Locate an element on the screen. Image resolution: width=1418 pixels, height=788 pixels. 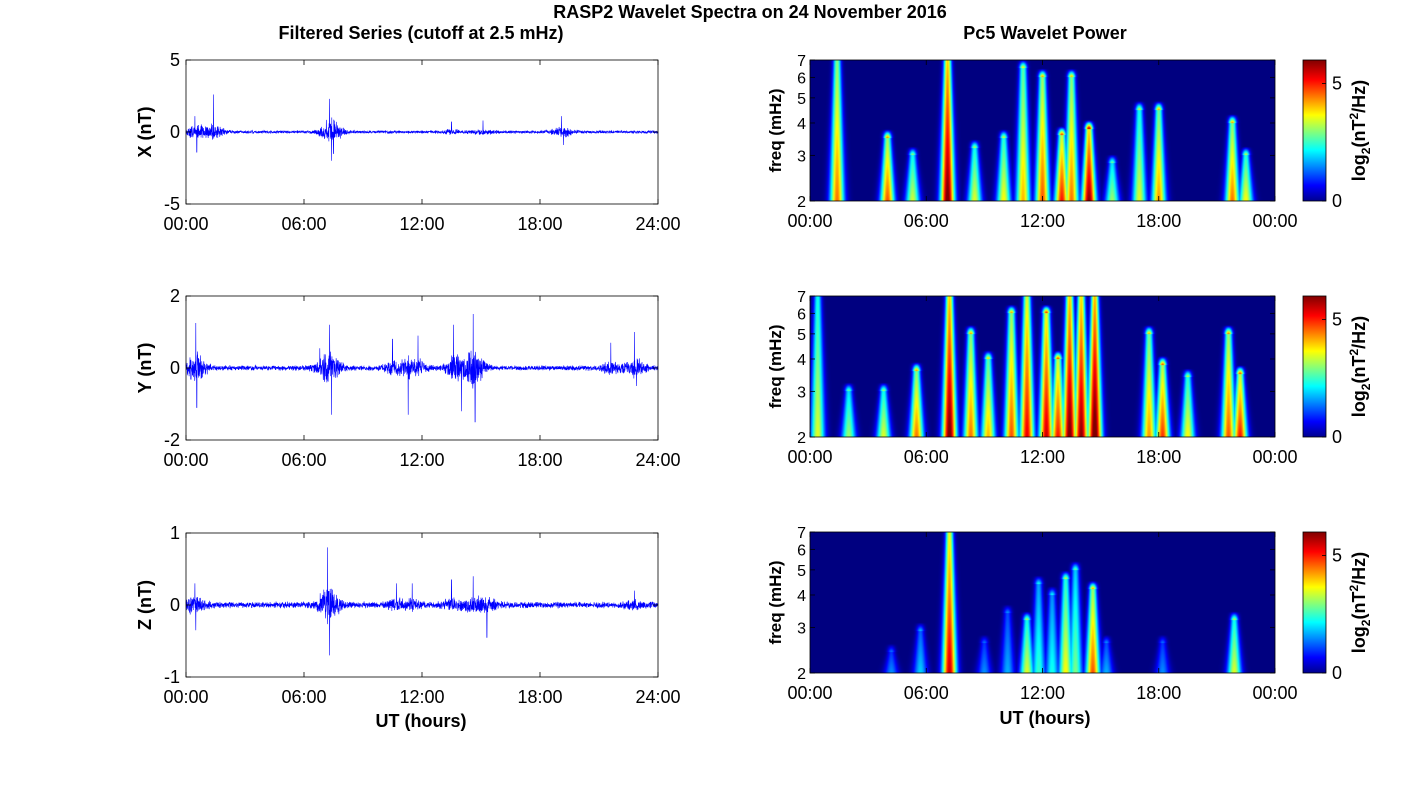
ytick-label: 1 is located at coordinates (175, 533).